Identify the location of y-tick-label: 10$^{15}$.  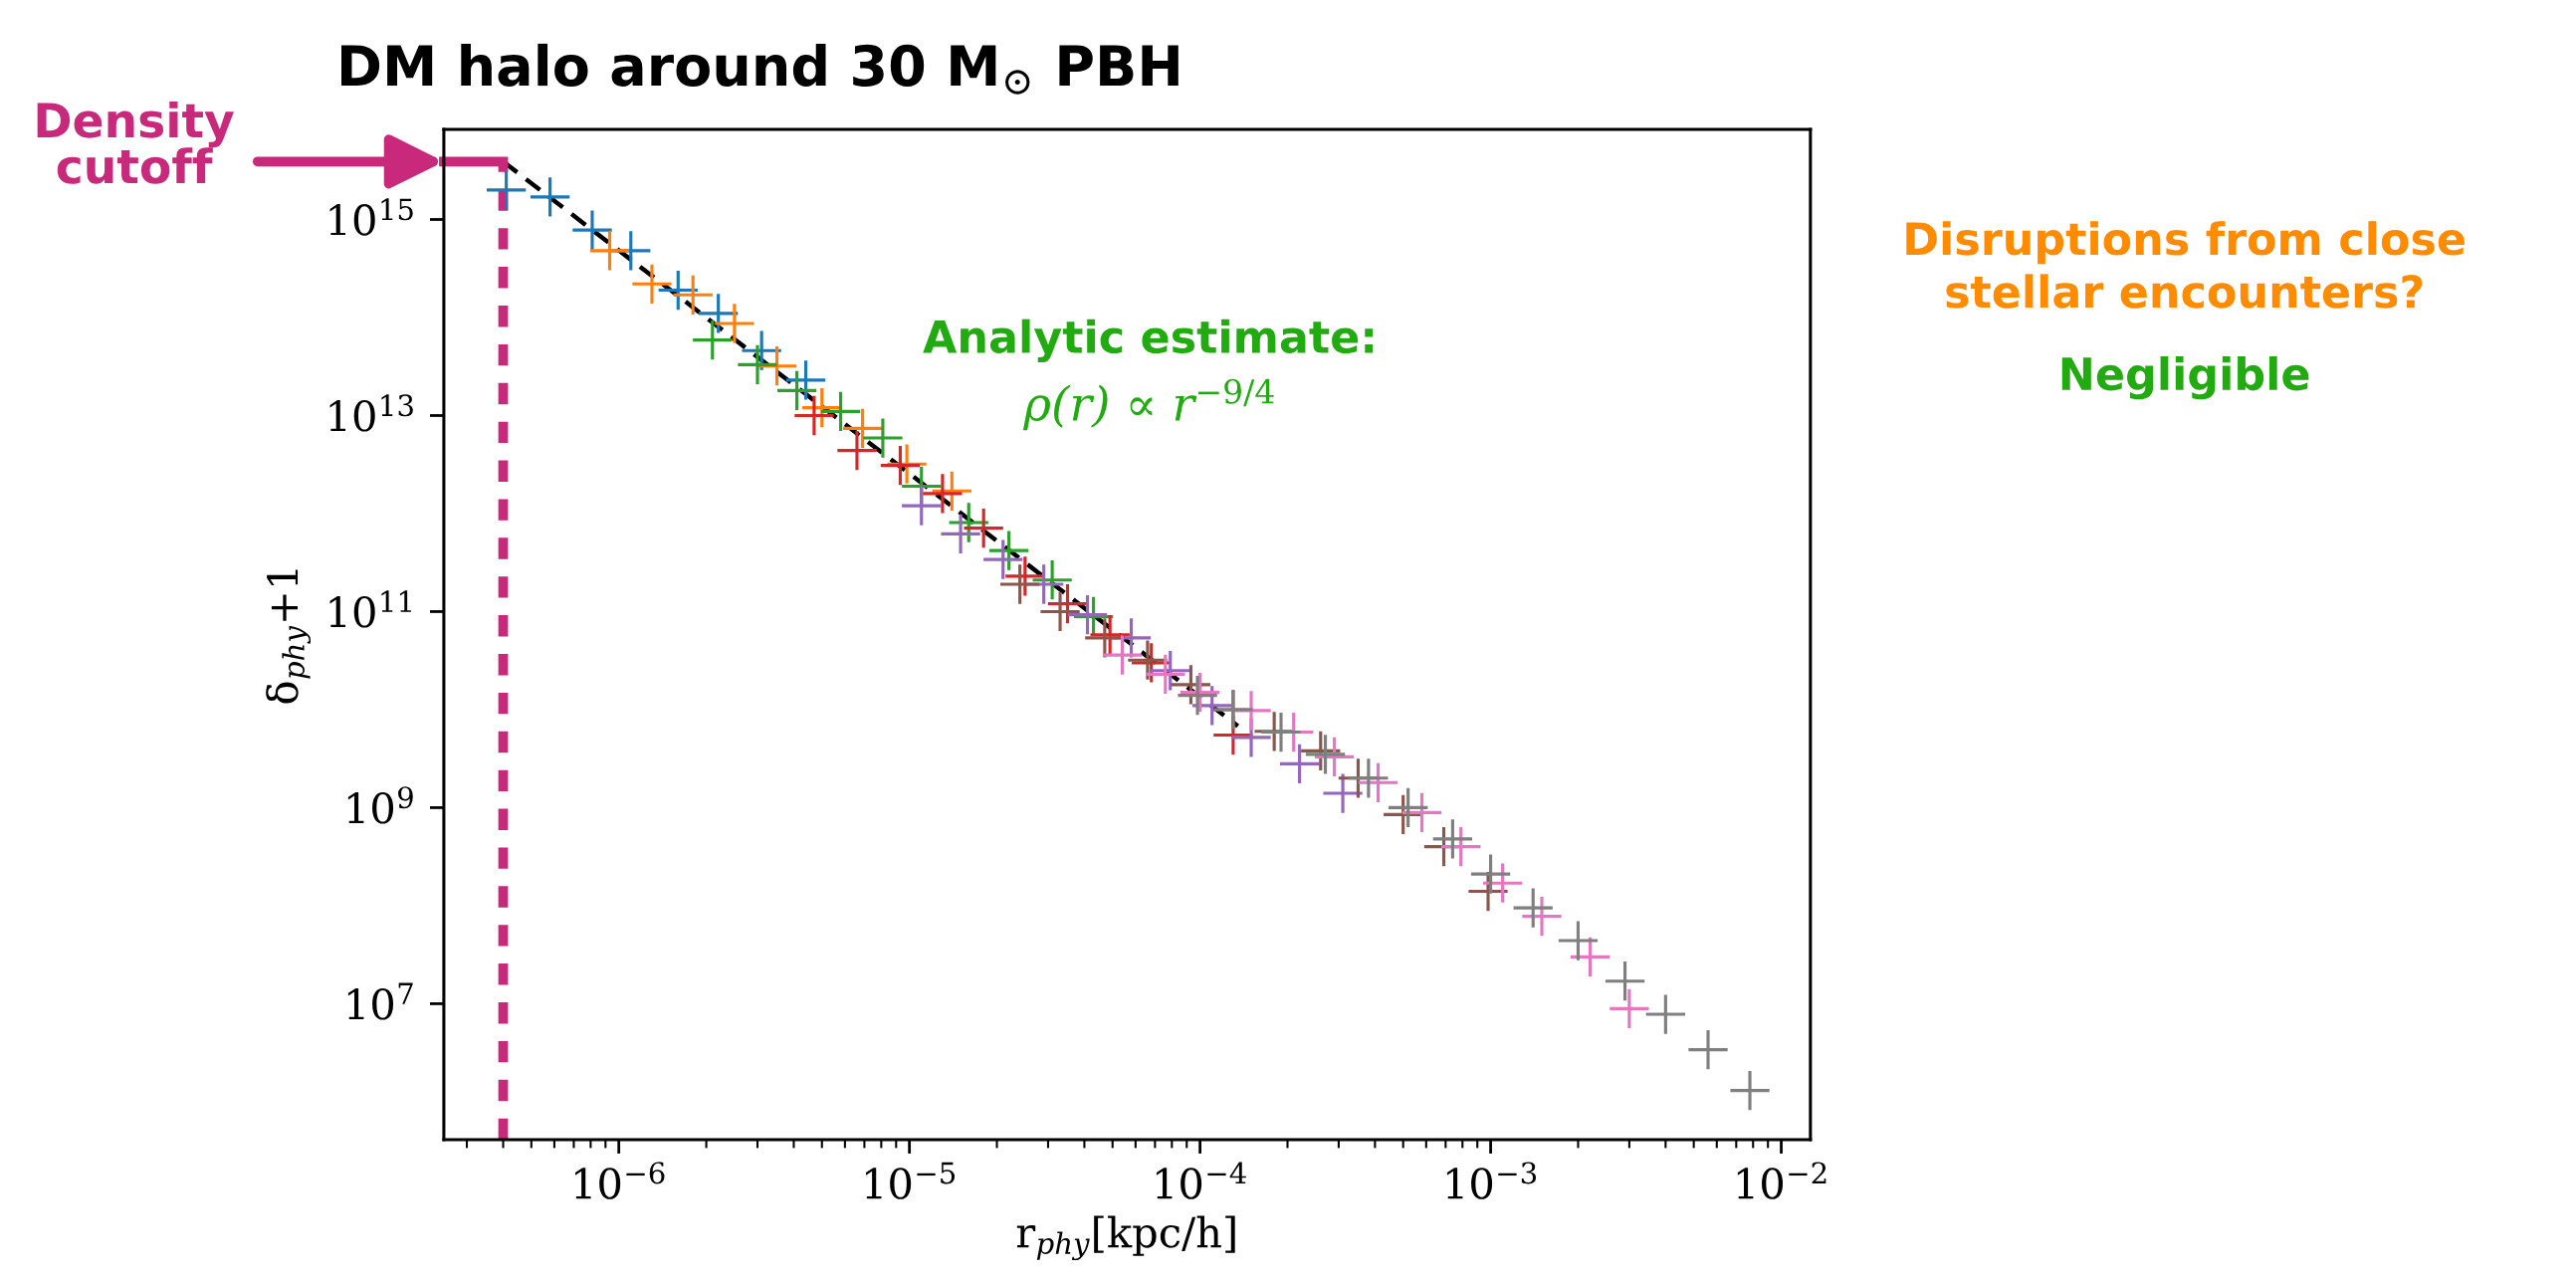
(371, 217).